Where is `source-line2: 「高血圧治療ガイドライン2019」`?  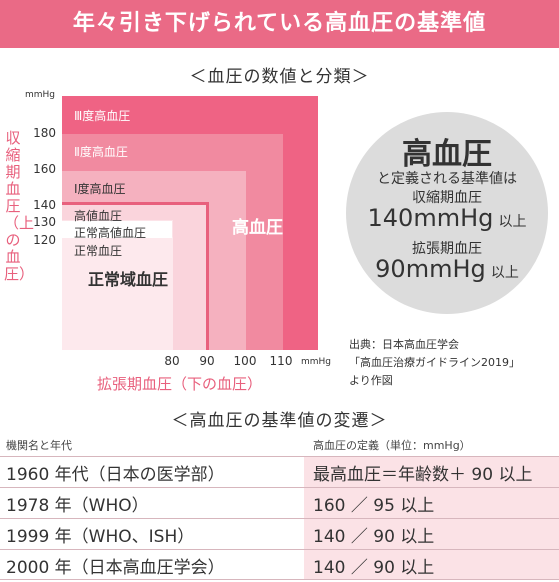 source-line2: 「高血圧治療ガイドライン2019」 is located at coordinates (434, 362).